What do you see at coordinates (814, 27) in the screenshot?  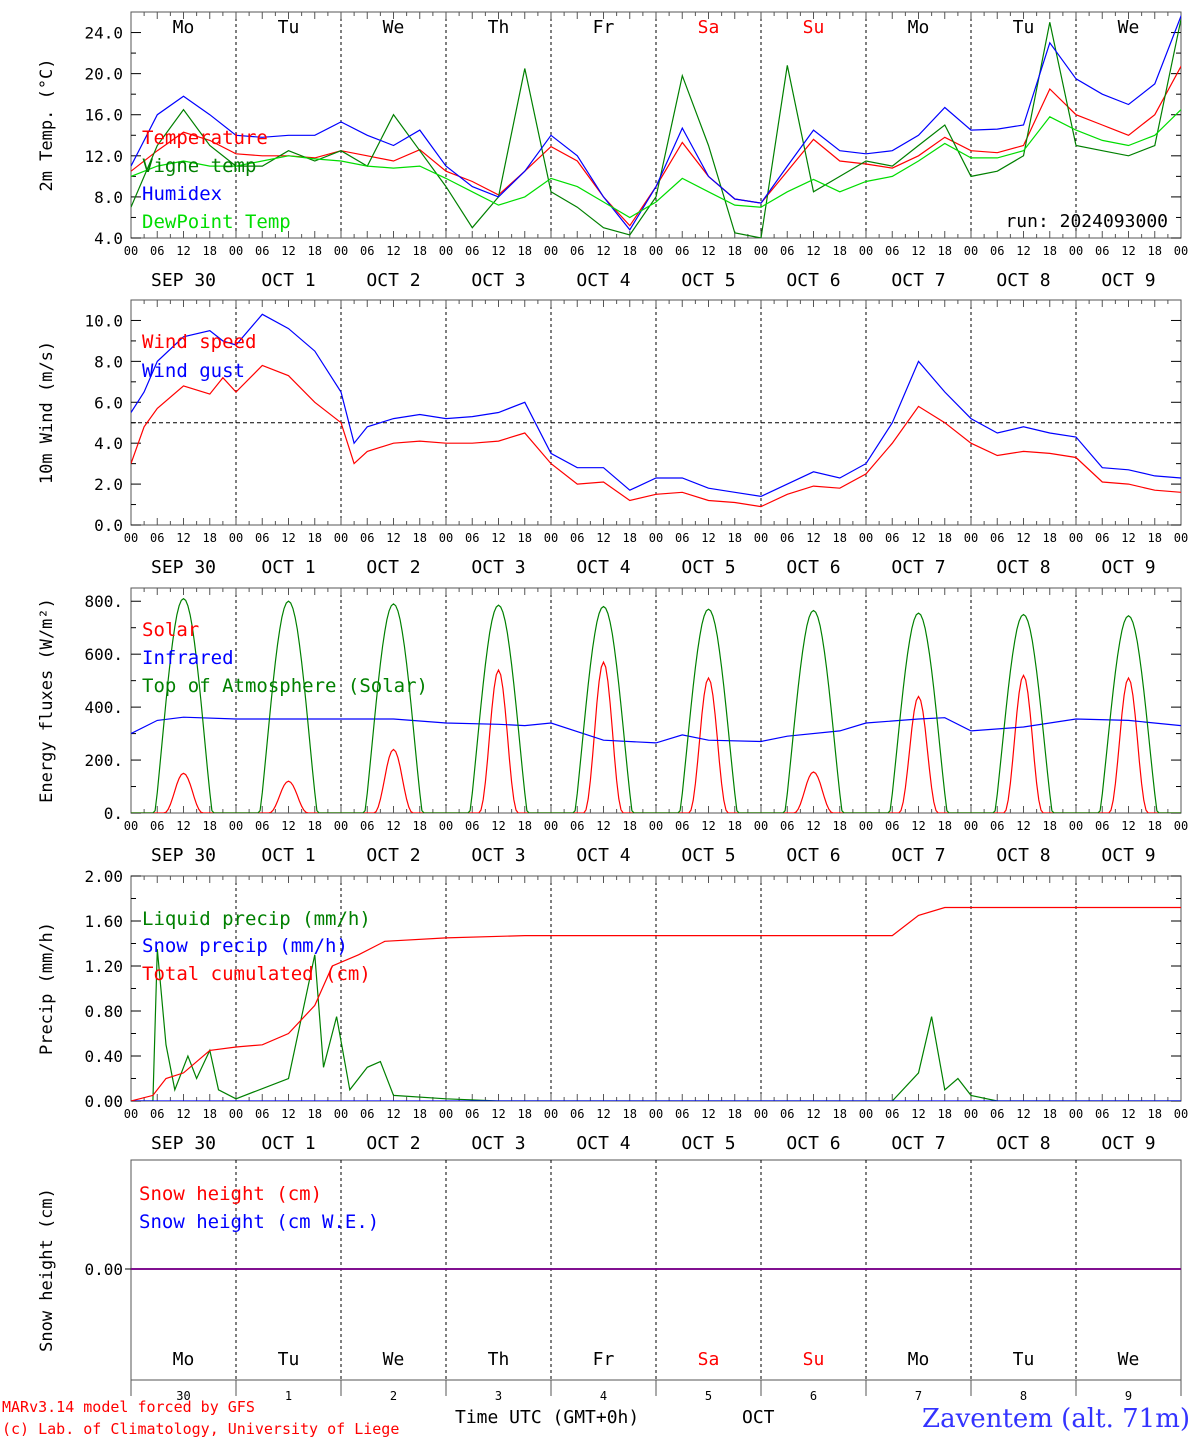 I see `day-name-label: Su` at bounding box center [814, 27].